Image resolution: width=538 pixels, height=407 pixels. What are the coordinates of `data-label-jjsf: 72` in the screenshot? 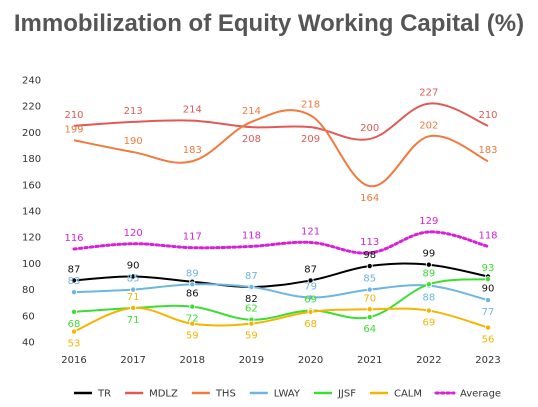 It's located at (192, 319).